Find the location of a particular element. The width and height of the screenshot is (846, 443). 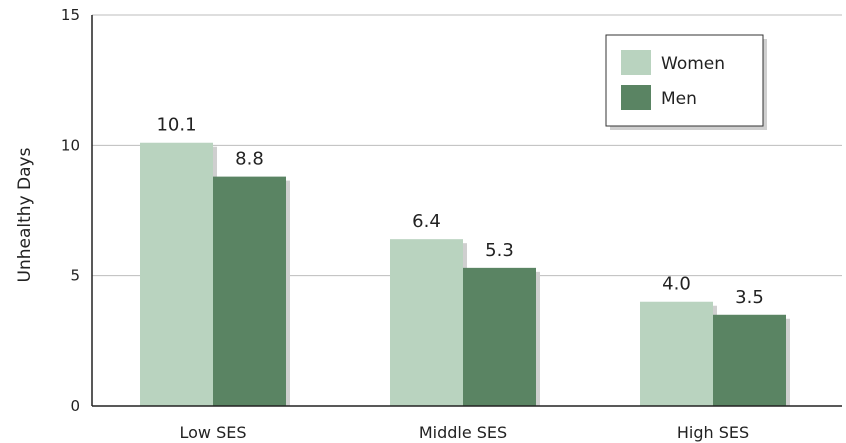

legend-swatch-women is located at coordinates (636, 62).